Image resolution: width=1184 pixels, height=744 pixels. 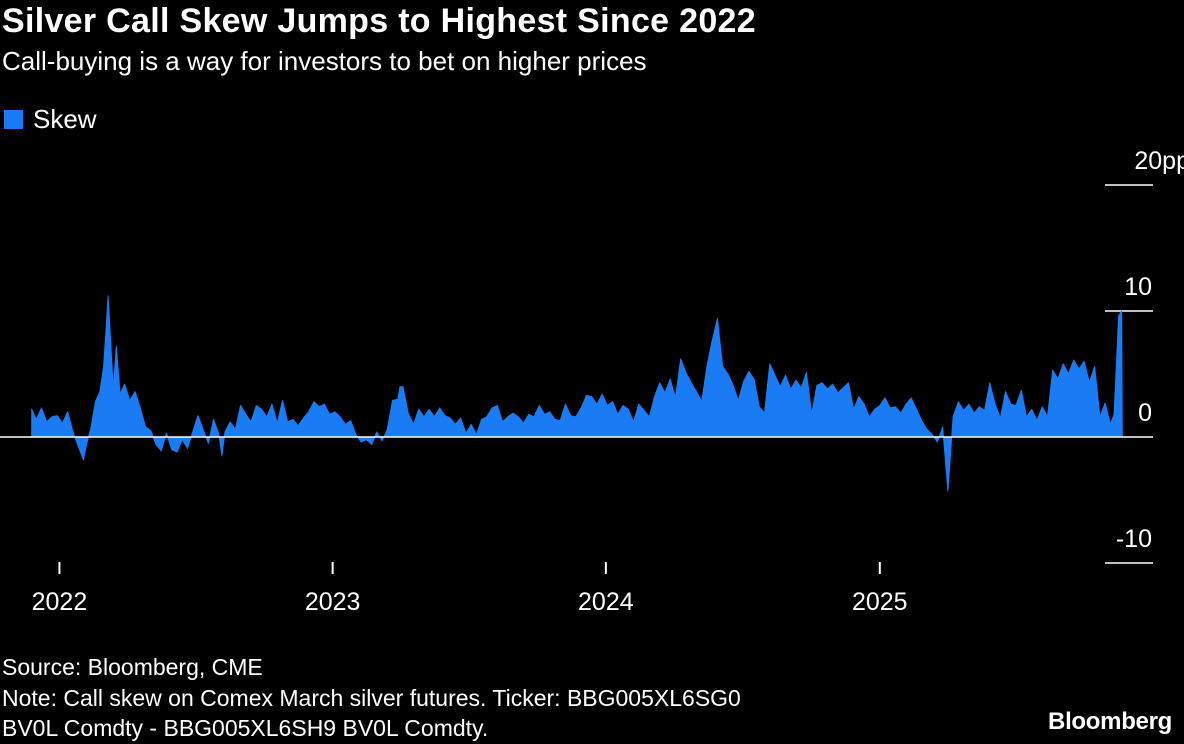 What do you see at coordinates (1138, 287) in the screenshot?
I see `y-tick-label-1: 10` at bounding box center [1138, 287].